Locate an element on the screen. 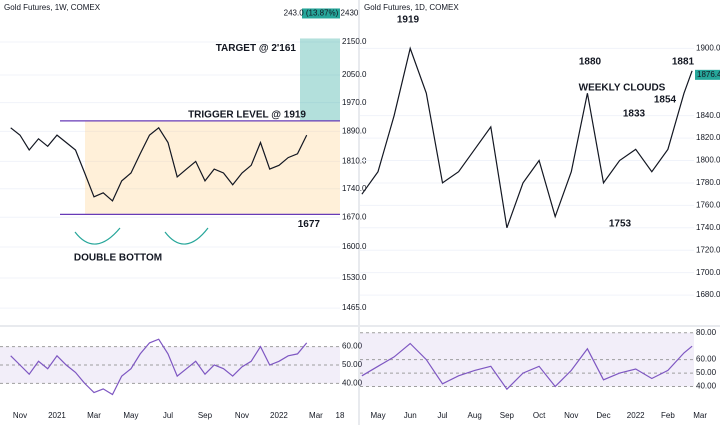 Image resolution: width=720 pixels, height=425 pixels. last-price-tag is located at coordinates (707, 74).